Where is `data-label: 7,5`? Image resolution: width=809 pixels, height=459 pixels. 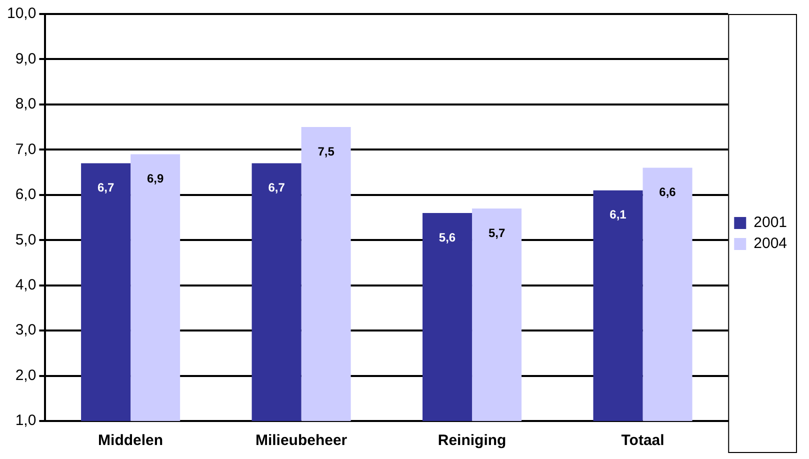 data-label: 7,5 is located at coordinates (326, 151).